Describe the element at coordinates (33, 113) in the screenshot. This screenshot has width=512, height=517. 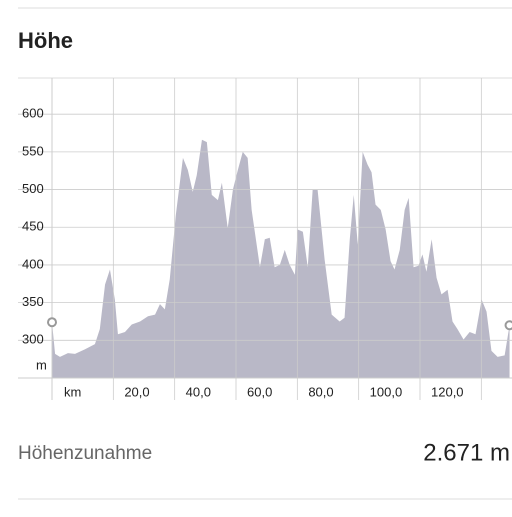
I see `y-tick-label: 600` at that location.